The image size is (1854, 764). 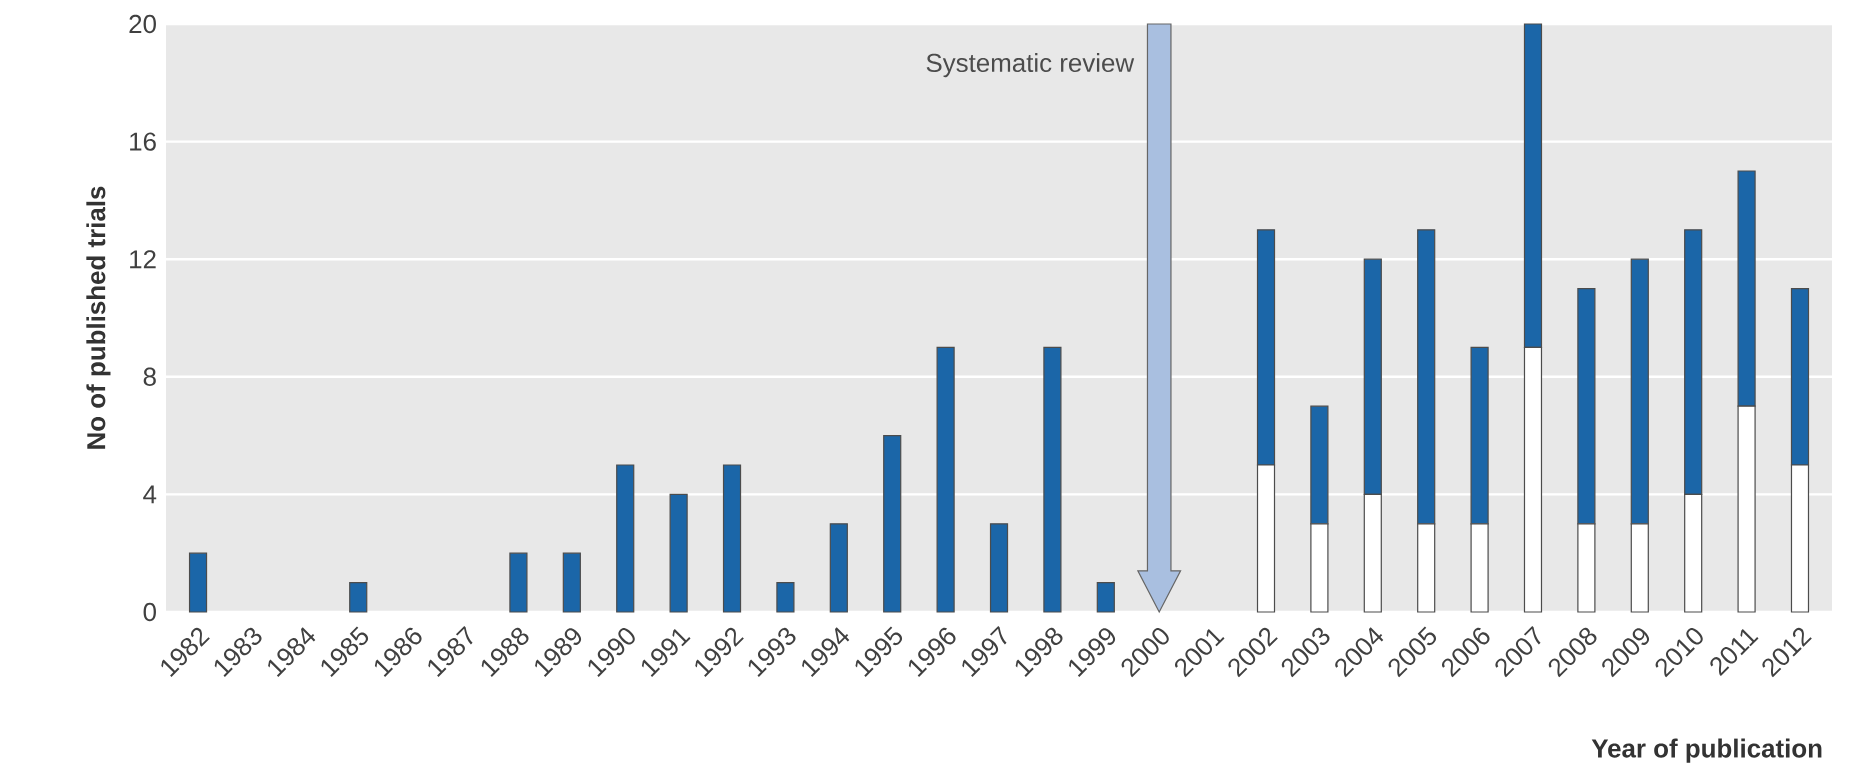 What do you see at coordinates (143, 259) in the screenshot?
I see `y-tick-label: 12` at bounding box center [143, 259].